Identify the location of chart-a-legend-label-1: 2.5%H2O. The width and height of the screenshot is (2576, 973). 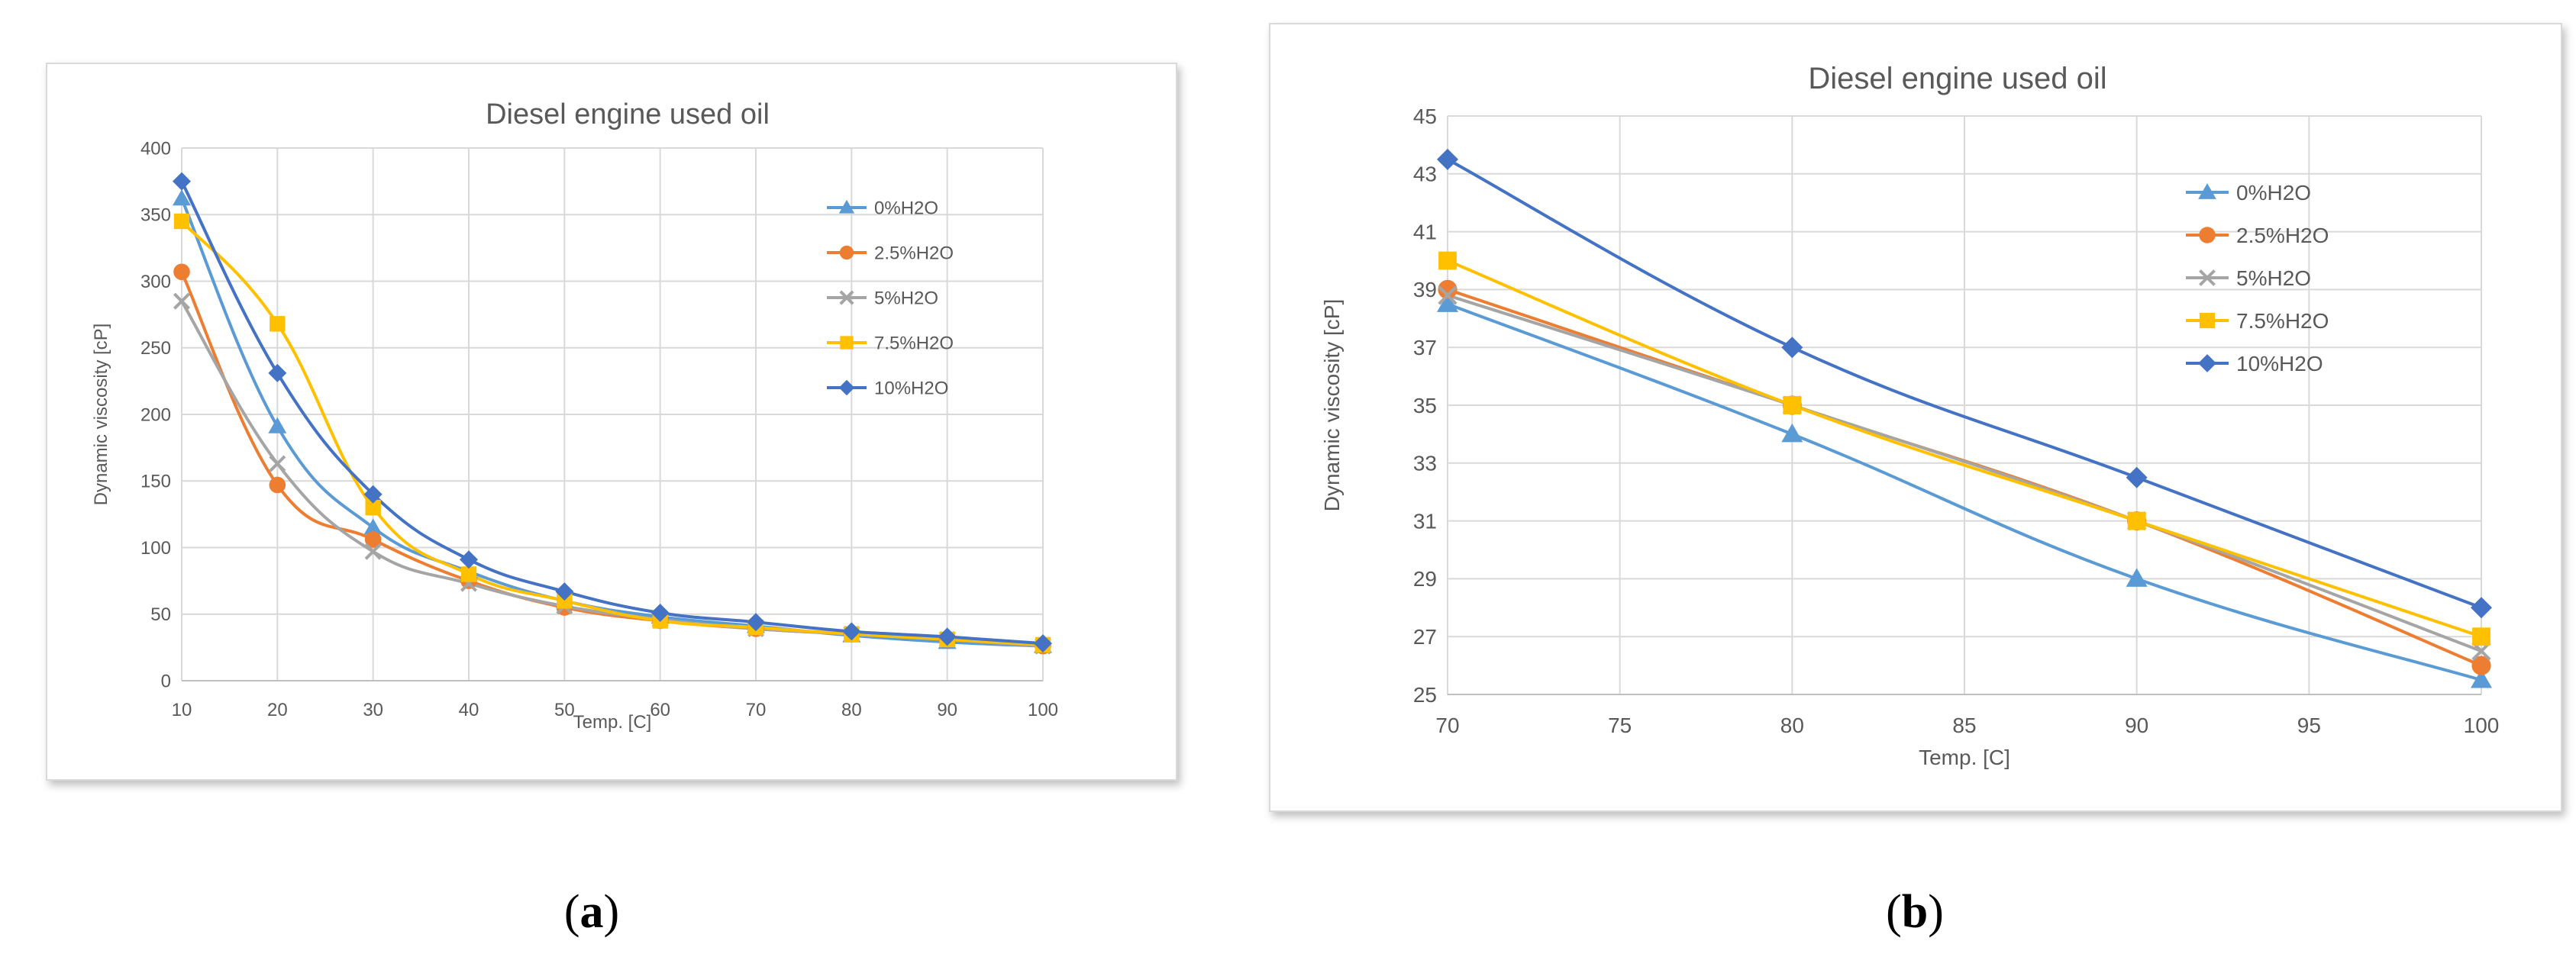
(914, 253).